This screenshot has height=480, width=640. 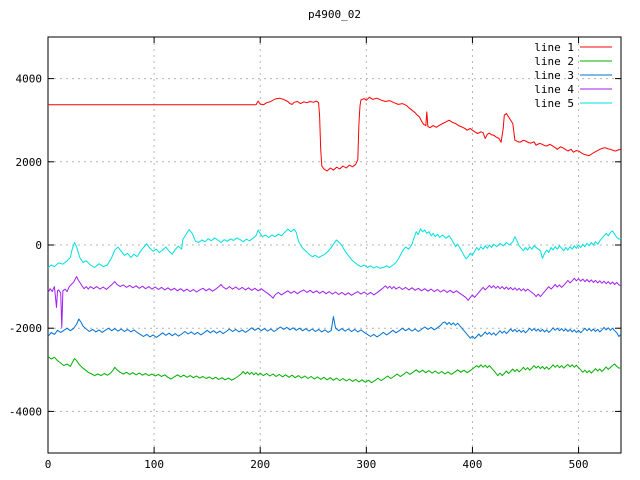 What do you see at coordinates (554, 61) in the screenshot?
I see `legend-label: line 2` at bounding box center [554, 61].